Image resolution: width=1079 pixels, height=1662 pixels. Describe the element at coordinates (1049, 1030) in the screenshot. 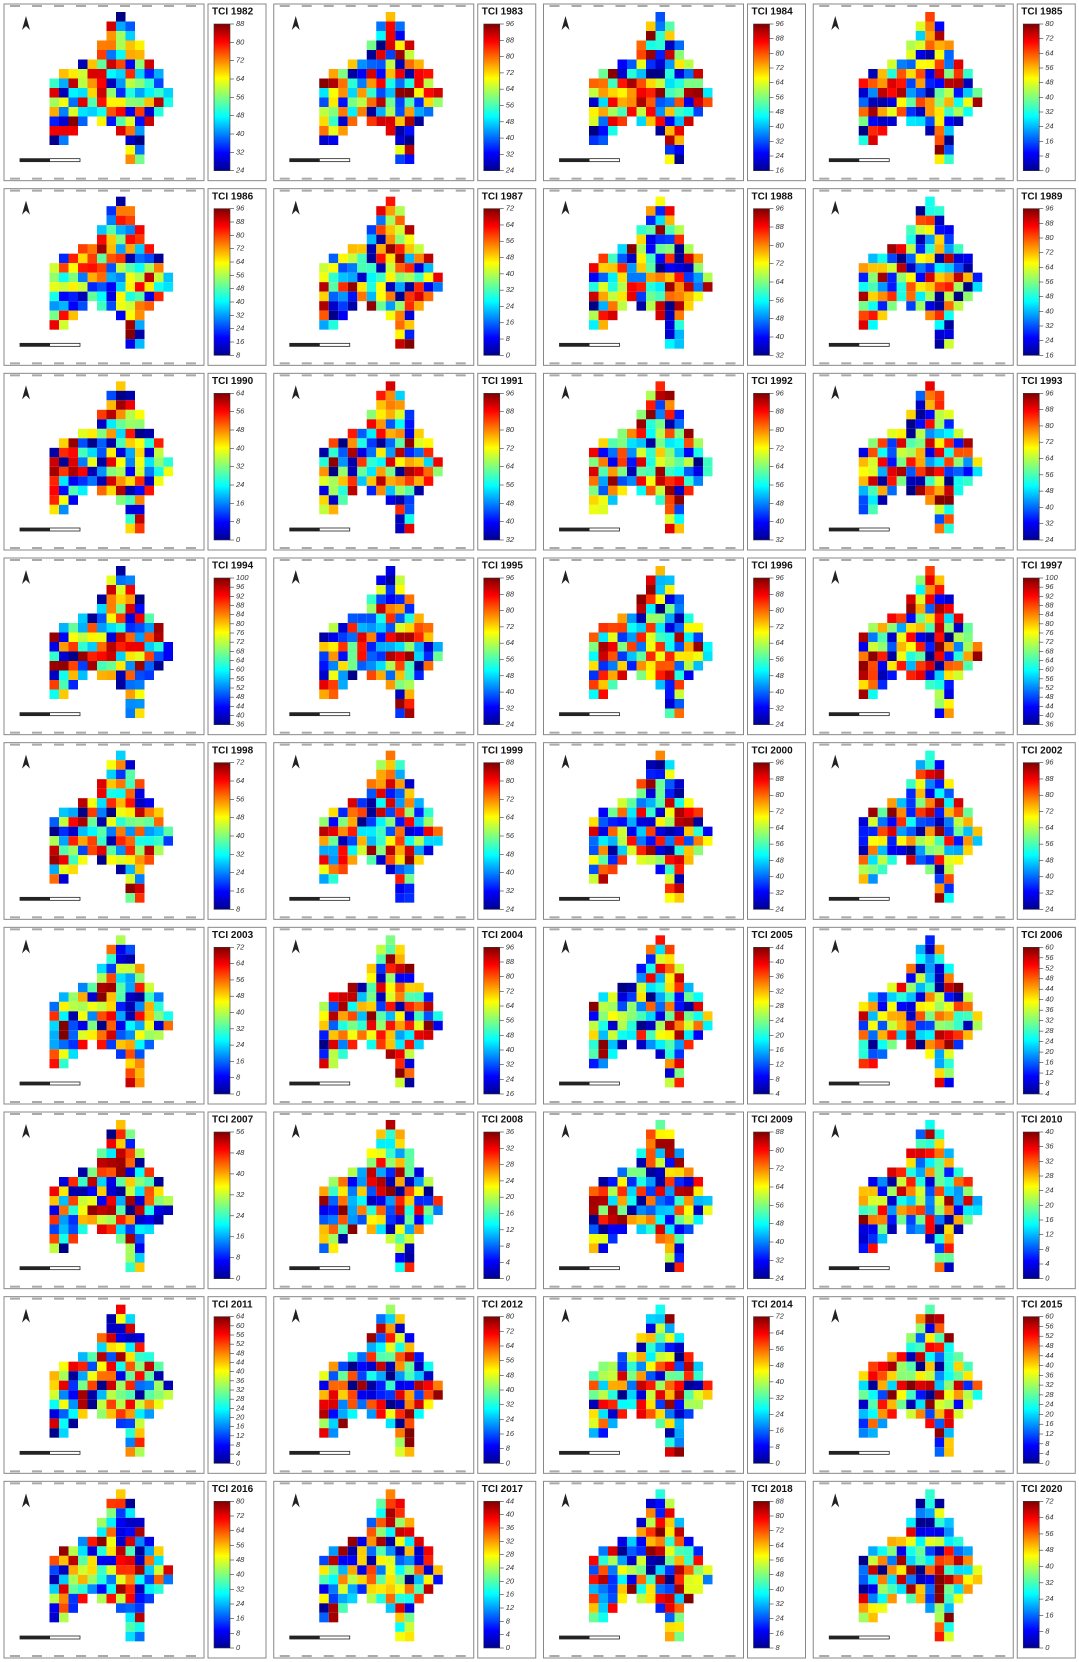

I see `colorbar-tick-label: 28` at that location.